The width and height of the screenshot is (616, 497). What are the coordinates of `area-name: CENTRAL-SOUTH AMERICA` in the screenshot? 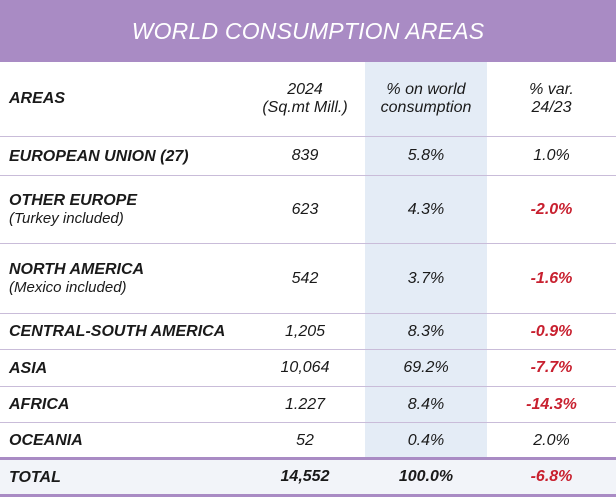 It's located at (117, 331).